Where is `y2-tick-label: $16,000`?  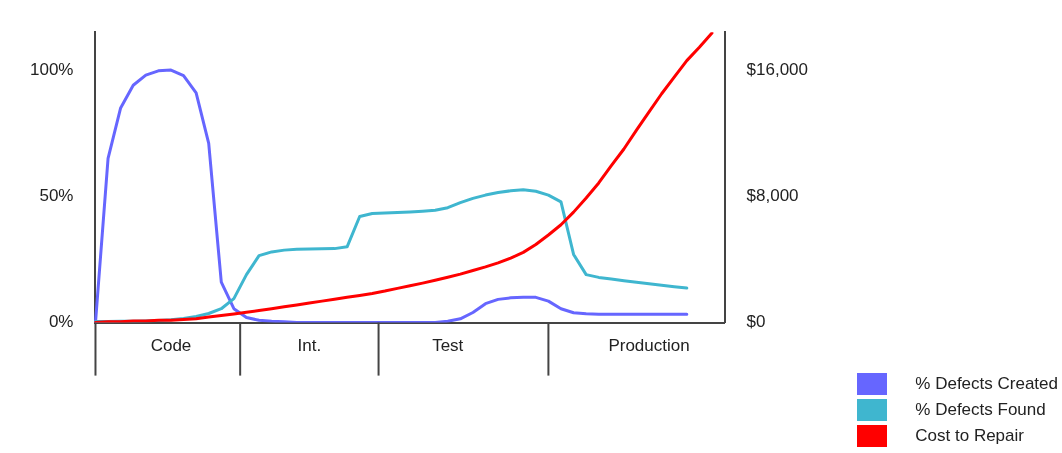
y2-tick-label: $16,000 is located at coordinates (777, 69).